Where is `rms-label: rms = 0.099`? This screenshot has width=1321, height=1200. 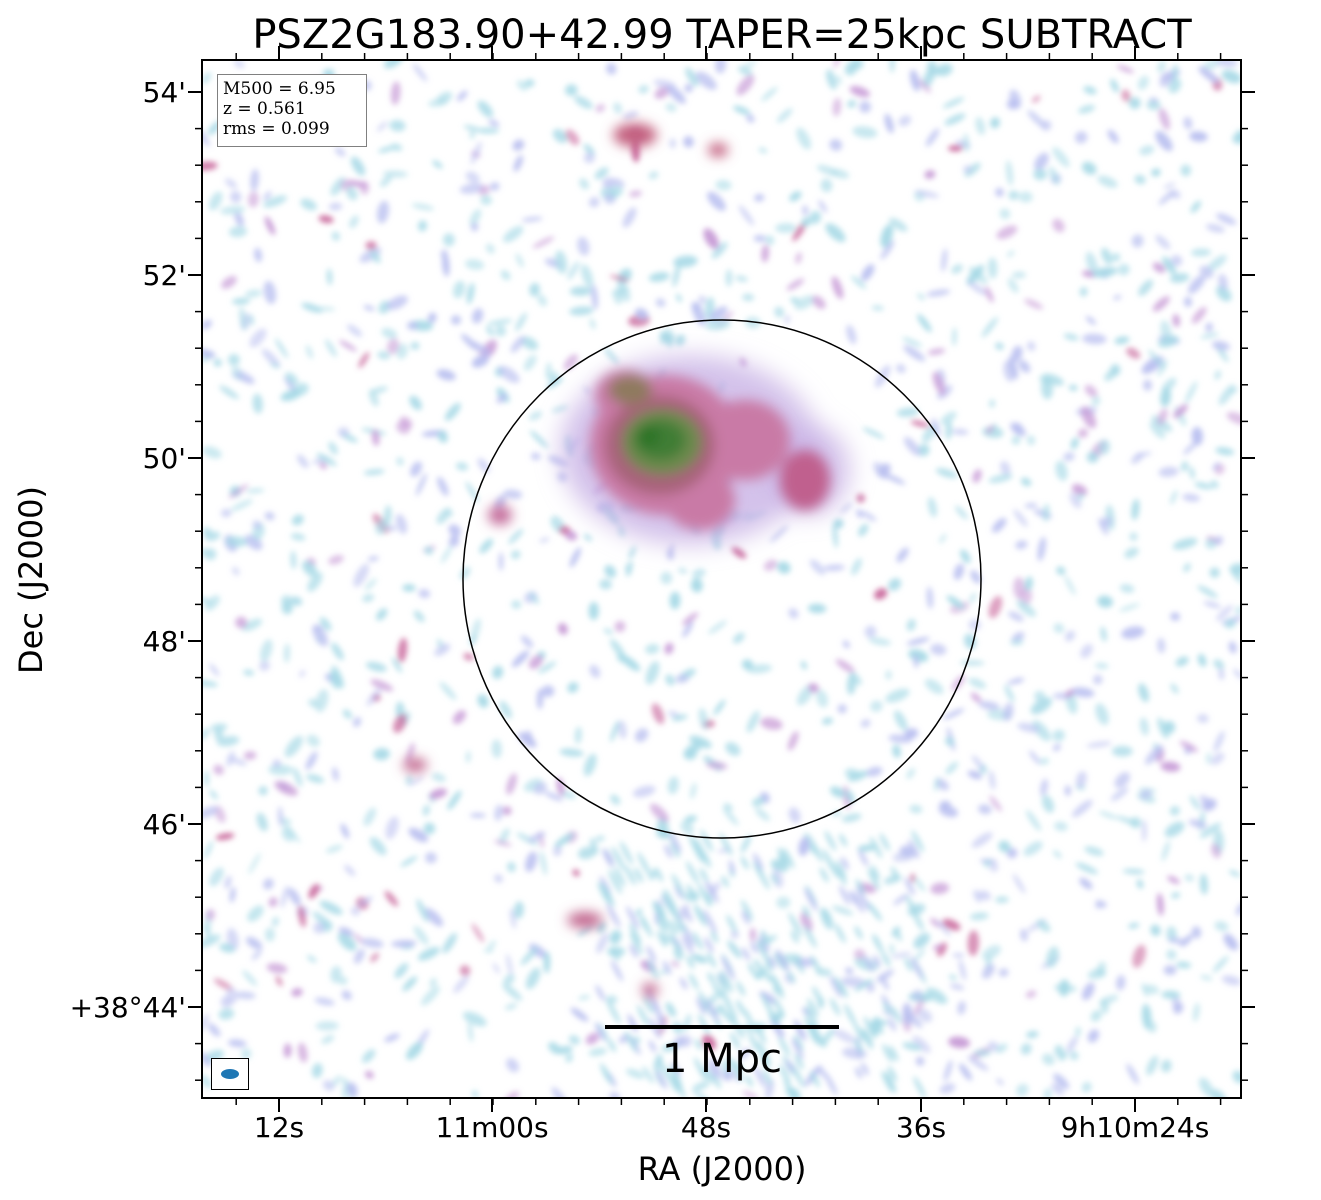
rms-label: rms = 0.099 is located at coordinates (276, 129).